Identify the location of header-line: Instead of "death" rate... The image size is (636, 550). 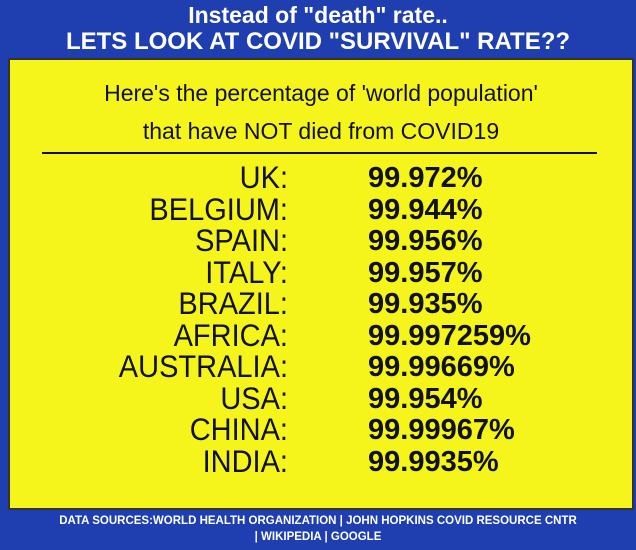
(318, 15).